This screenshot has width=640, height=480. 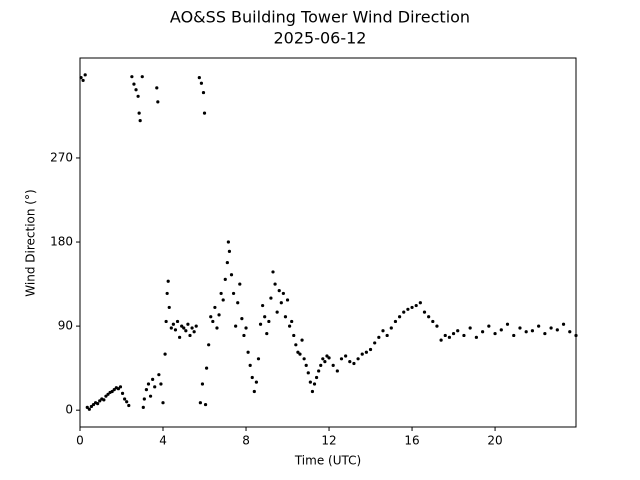 I want to click on y-axis-label: Wind Direction (°), so click(x=31, y=242).